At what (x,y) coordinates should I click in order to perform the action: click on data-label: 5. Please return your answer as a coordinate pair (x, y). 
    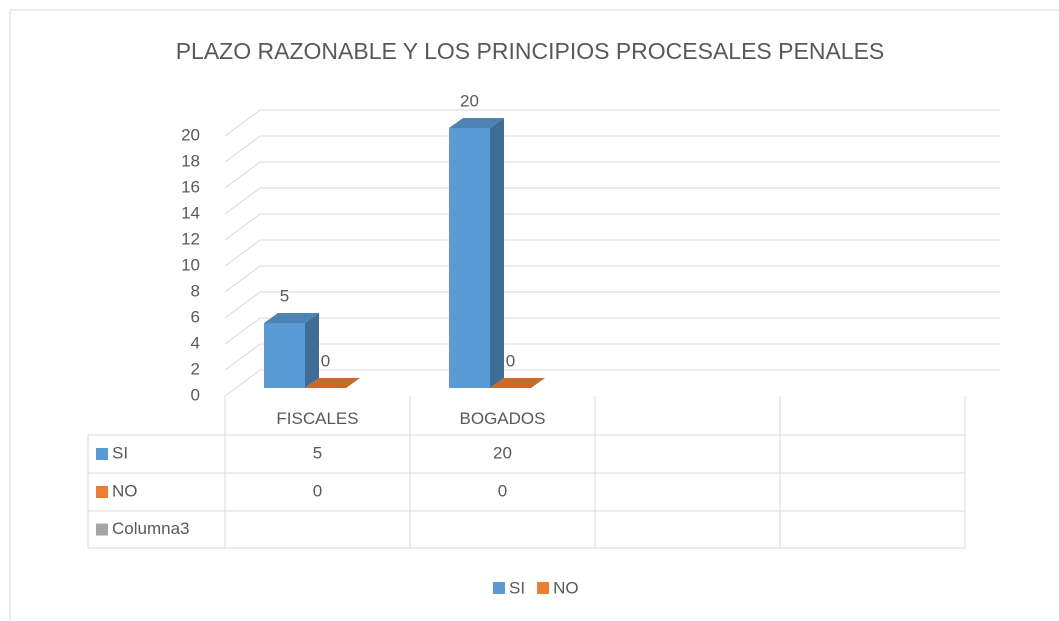
    Looking at the image, I should click on (284, 295).